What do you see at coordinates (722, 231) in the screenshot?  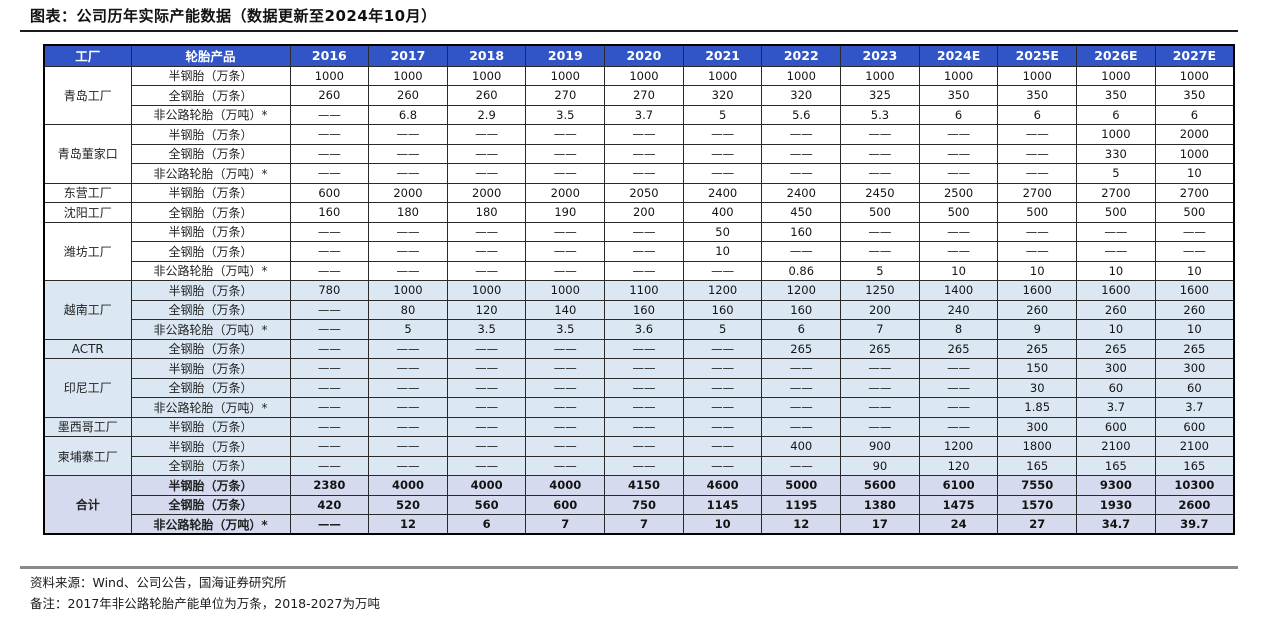 I see `value-cell: 50` at bounding box center [722, 231].